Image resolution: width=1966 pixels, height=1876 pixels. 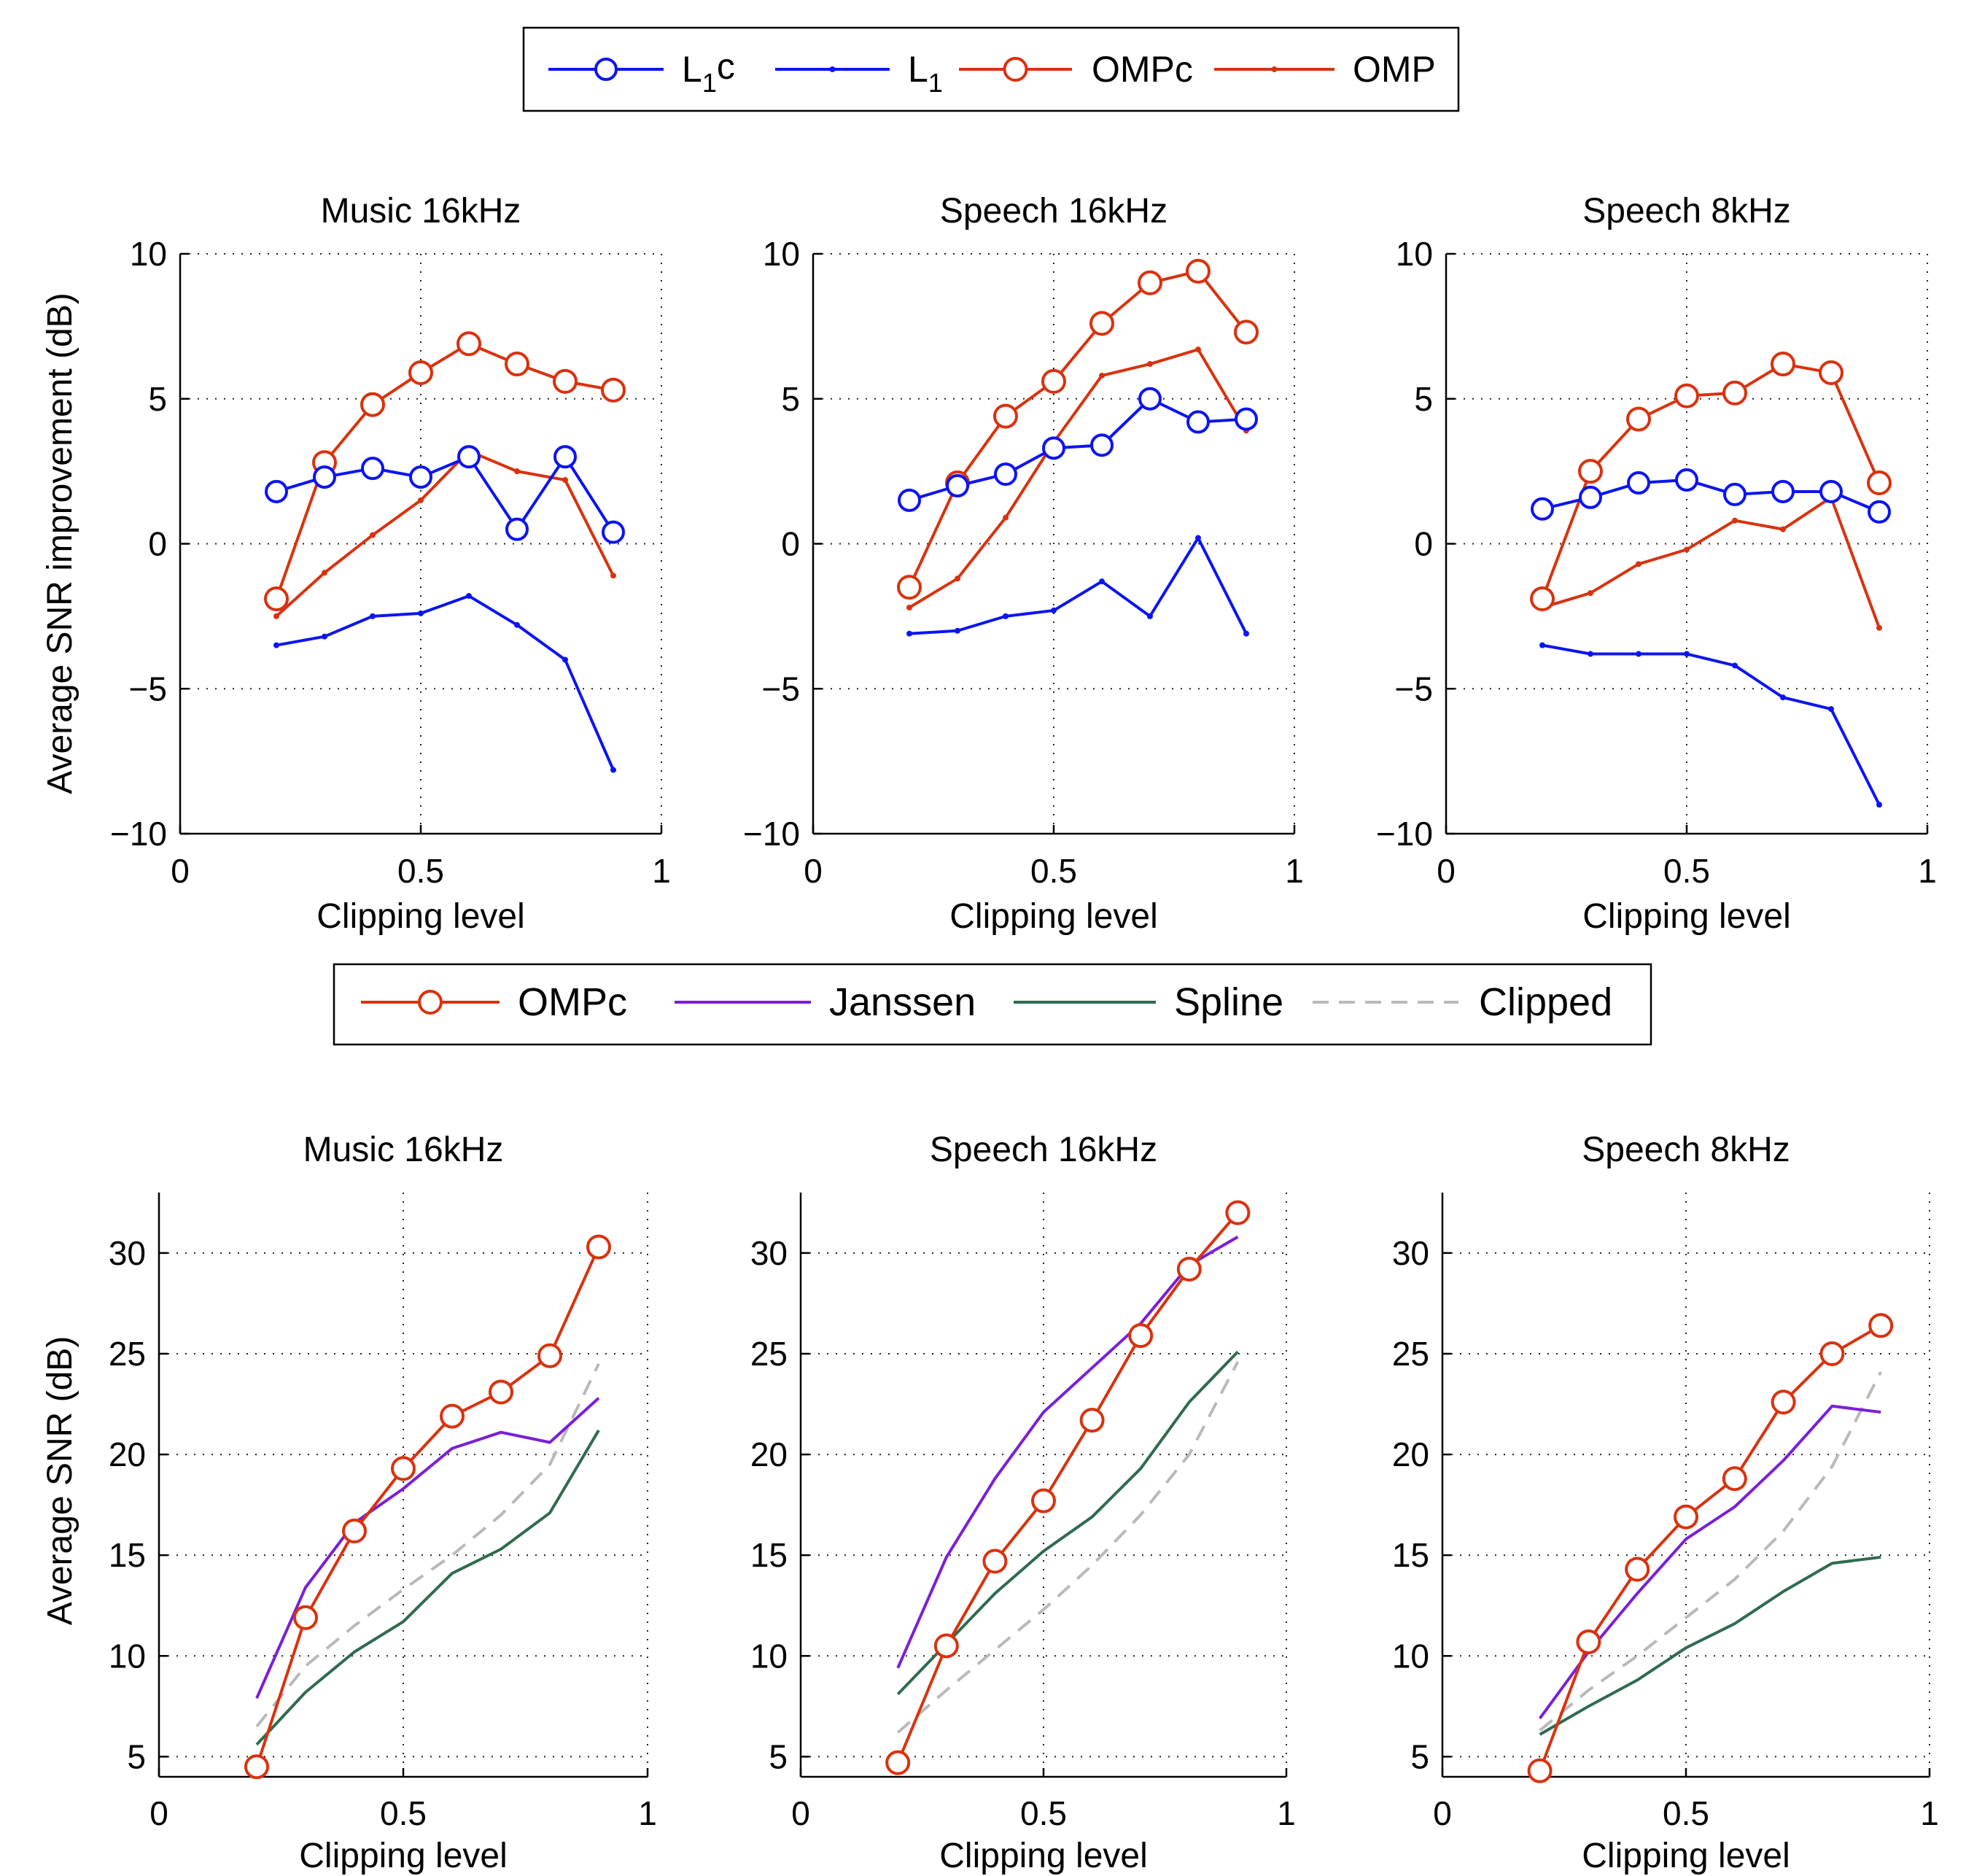 What do you see at coordinates (935, 83) in the screenshot?
I see `legend-label-subscript: 1` at bounding box center [935, 83].